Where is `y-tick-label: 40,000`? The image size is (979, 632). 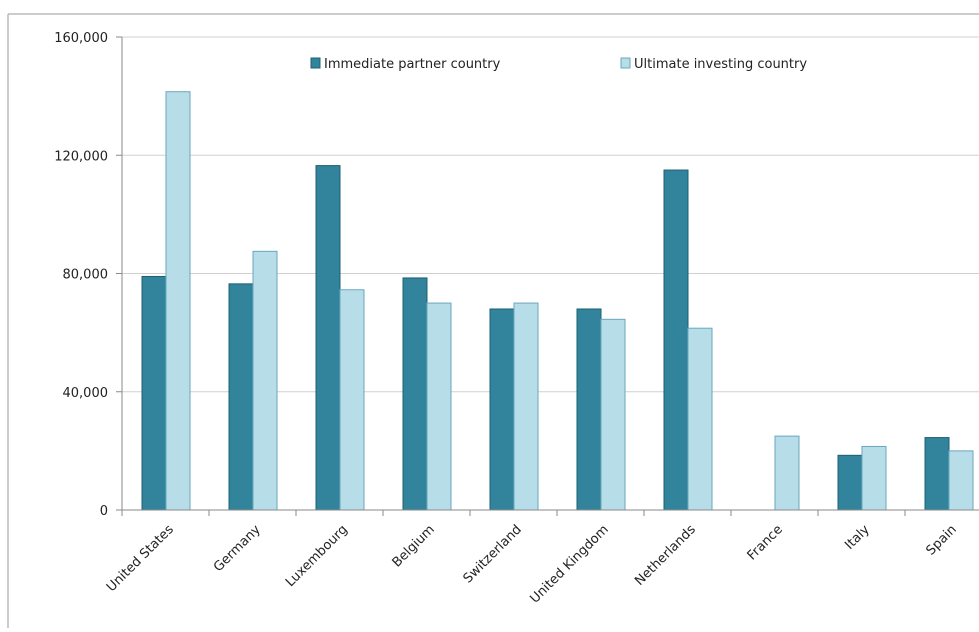
y-tick-label: 40,000 is located at coordinates (86, 393).